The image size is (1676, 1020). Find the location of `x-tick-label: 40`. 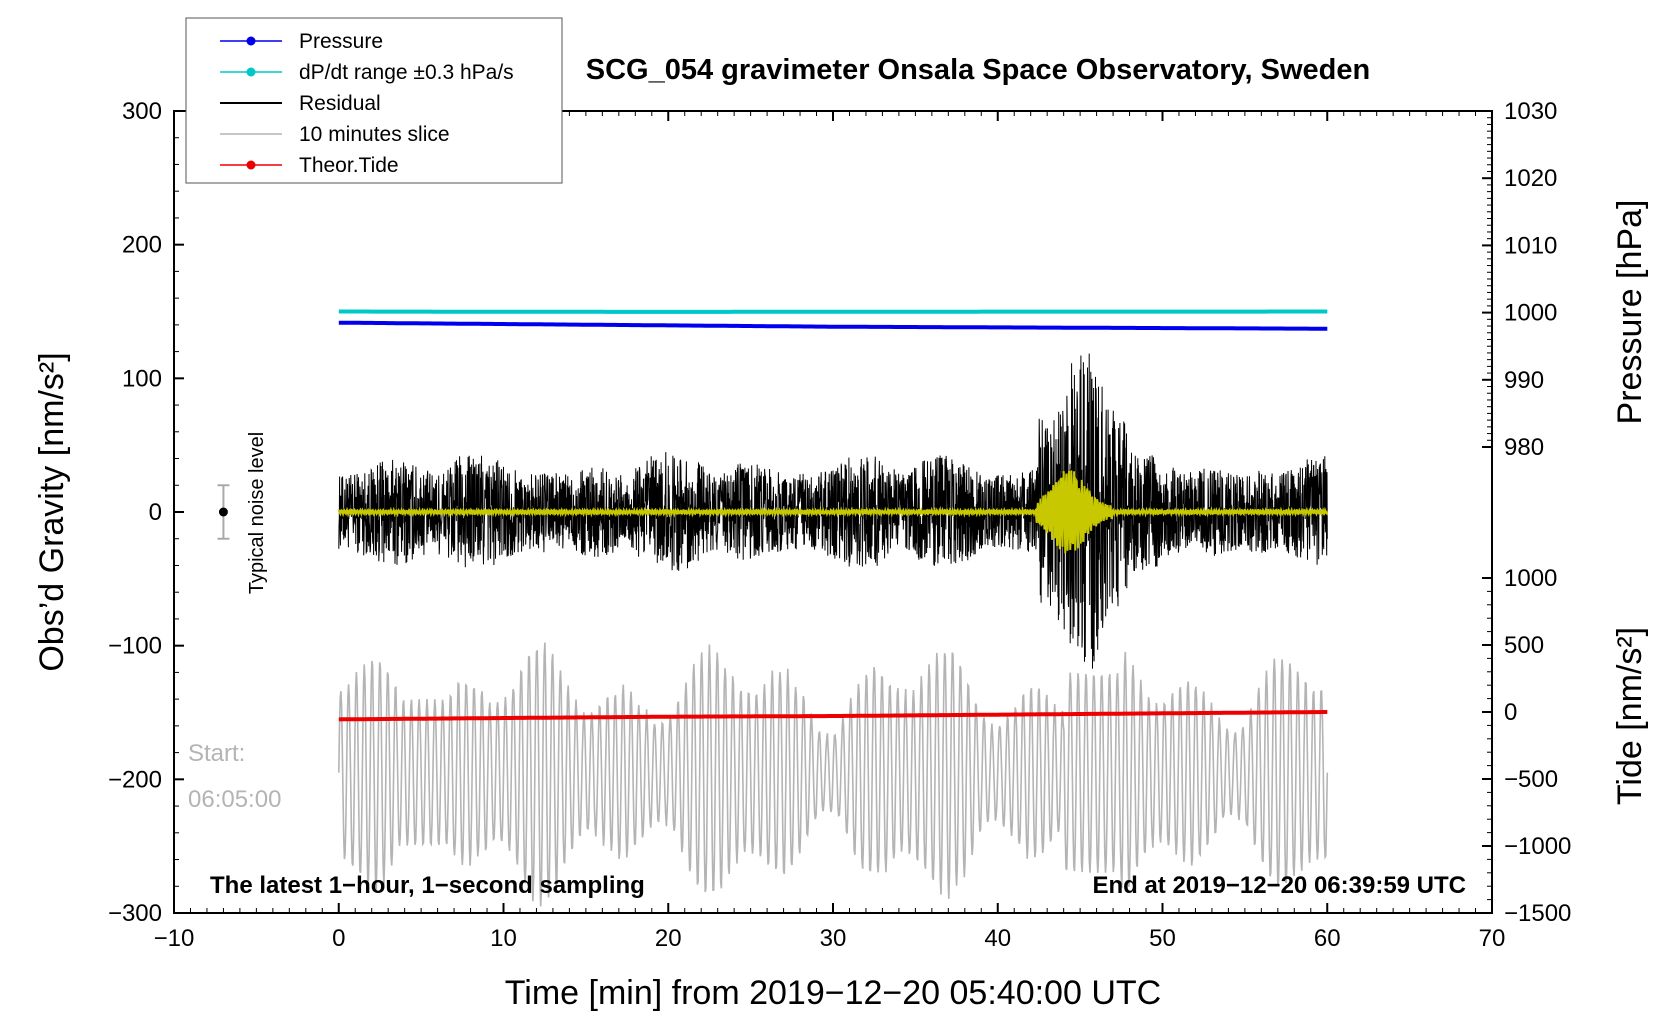

x-tick-label: 40 is located at coordinates (997, 938).